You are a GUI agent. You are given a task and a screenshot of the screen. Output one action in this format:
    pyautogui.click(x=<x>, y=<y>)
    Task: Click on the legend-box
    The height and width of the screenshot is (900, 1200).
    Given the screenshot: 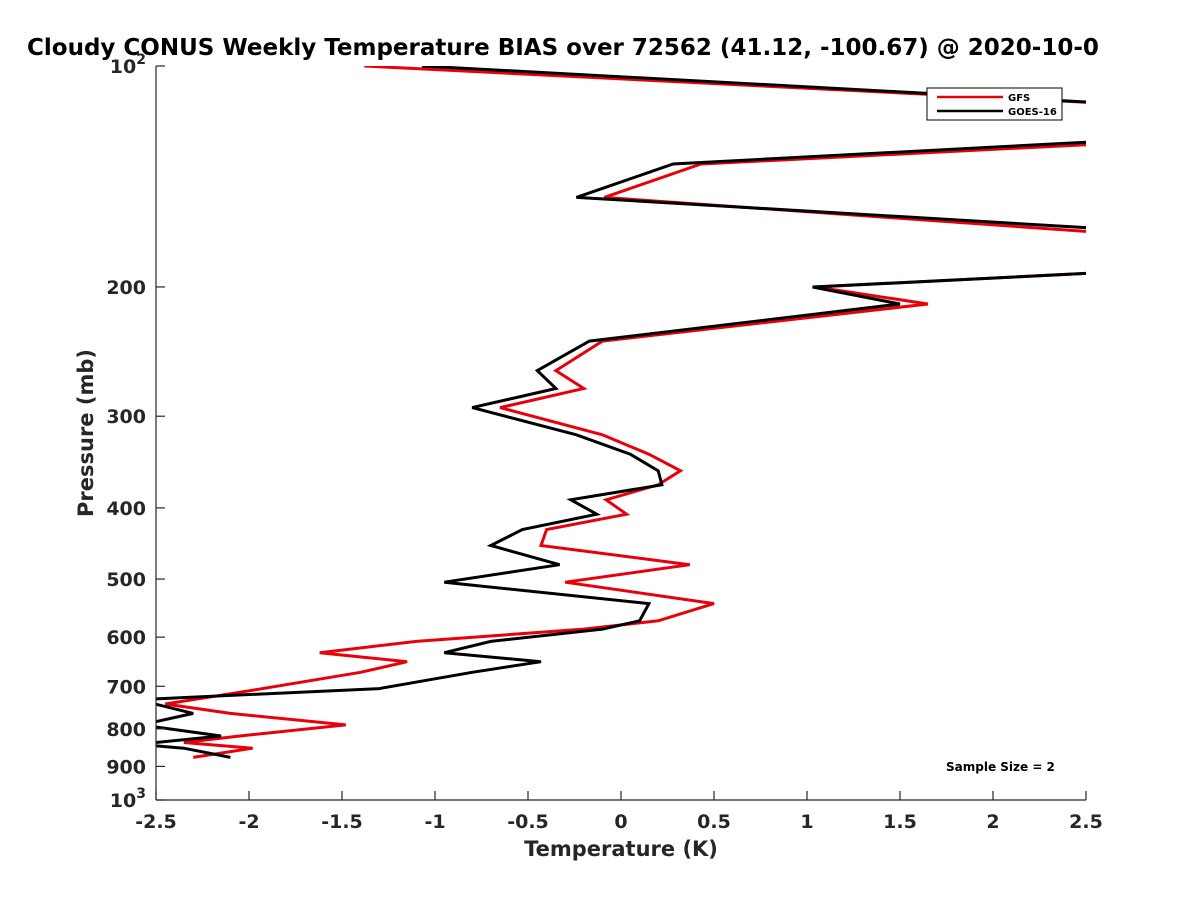 What is the action you would take?
    pyautogui.click(x=994, y=104)
    